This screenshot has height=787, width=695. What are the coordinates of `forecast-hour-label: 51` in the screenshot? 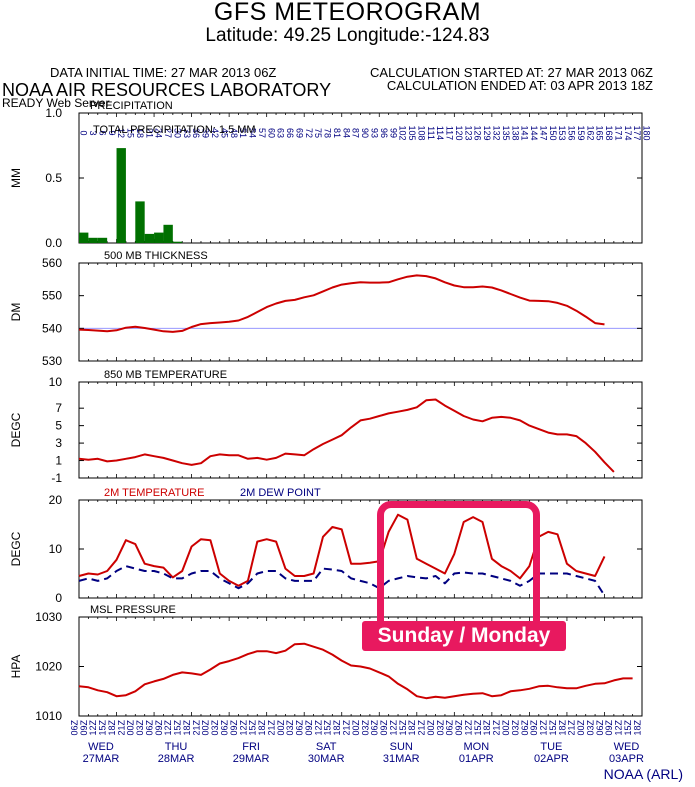 It's located at (243, 133).